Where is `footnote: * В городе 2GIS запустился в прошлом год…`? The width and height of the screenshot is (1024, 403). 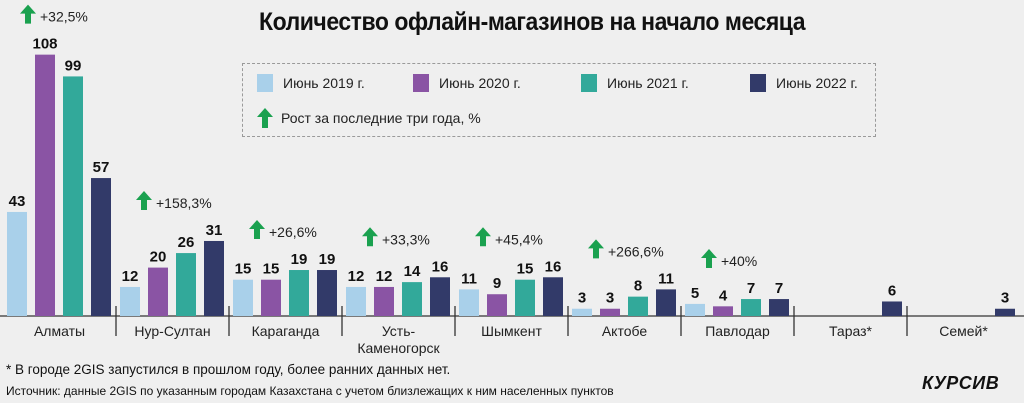
footnote: * В городе 2GIS запустился в прошлом год… is located at coordinates (228, 369).